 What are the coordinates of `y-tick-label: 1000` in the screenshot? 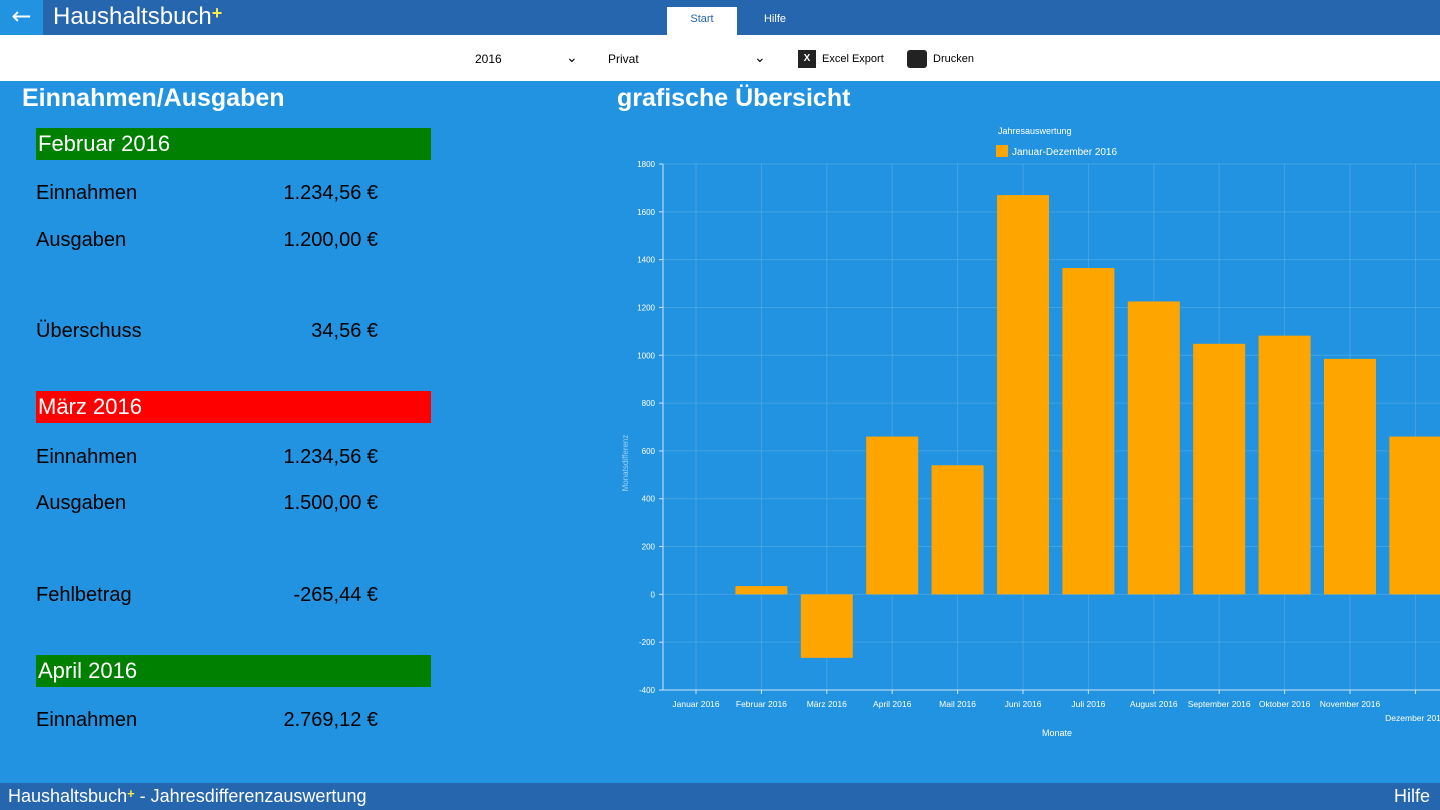 It's located at (646, 355).